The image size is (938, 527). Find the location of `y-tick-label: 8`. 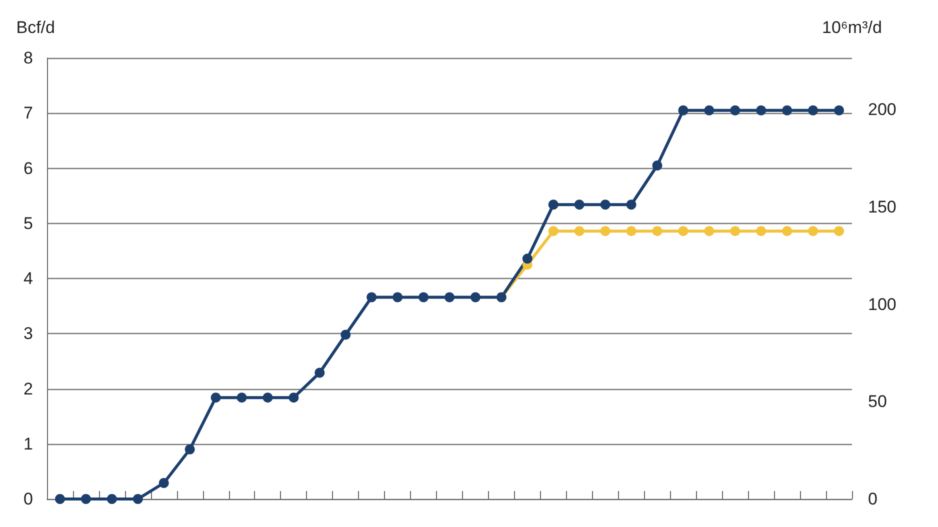

y-tick-label: 8 is located at coordinates (28, 58).